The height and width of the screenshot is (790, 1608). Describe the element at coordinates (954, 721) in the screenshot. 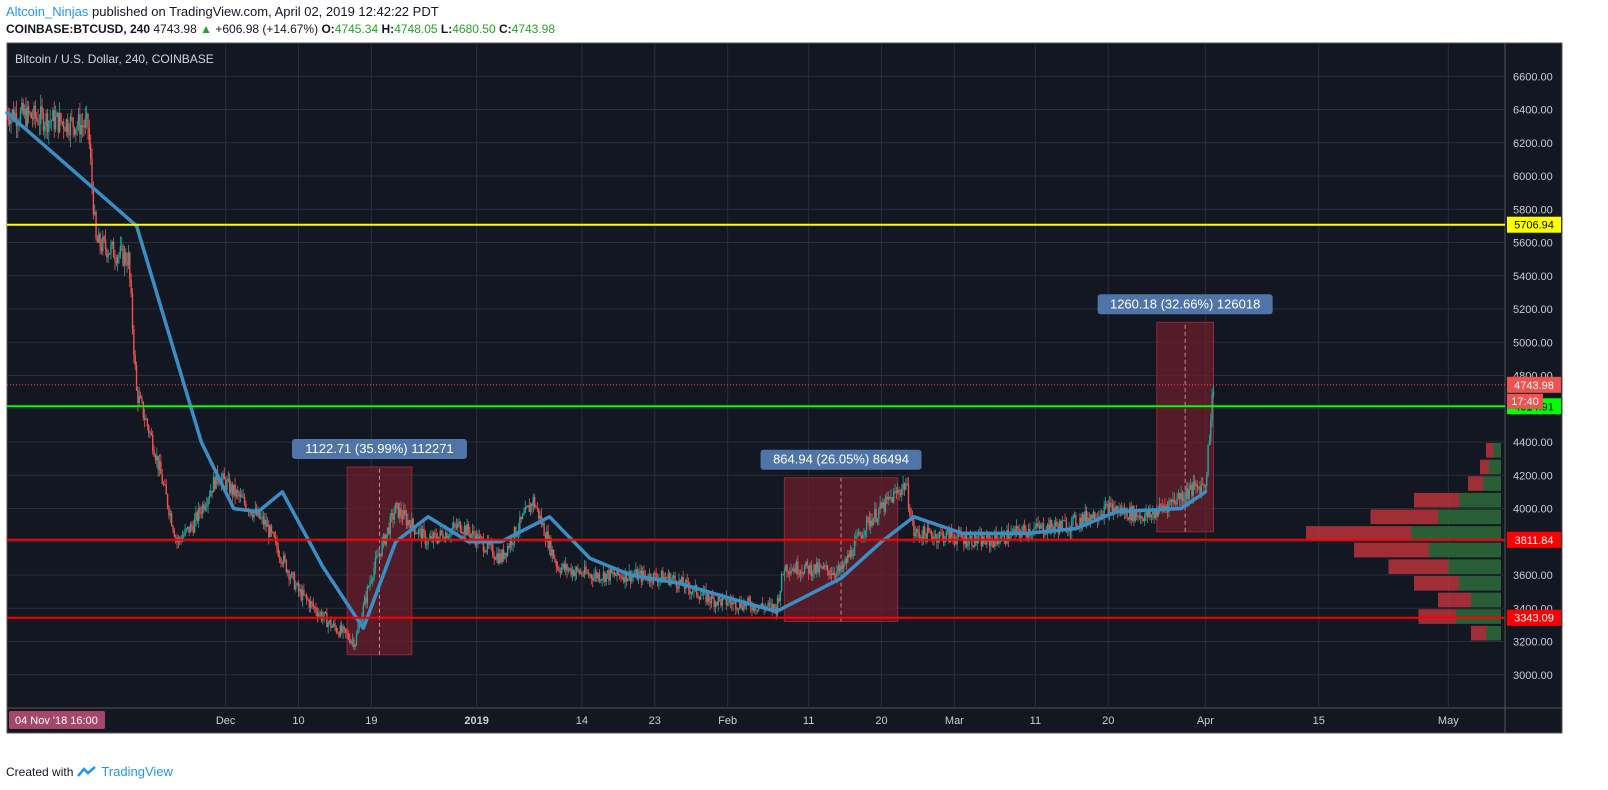

I see `x-tick-label: Mar` at that location.